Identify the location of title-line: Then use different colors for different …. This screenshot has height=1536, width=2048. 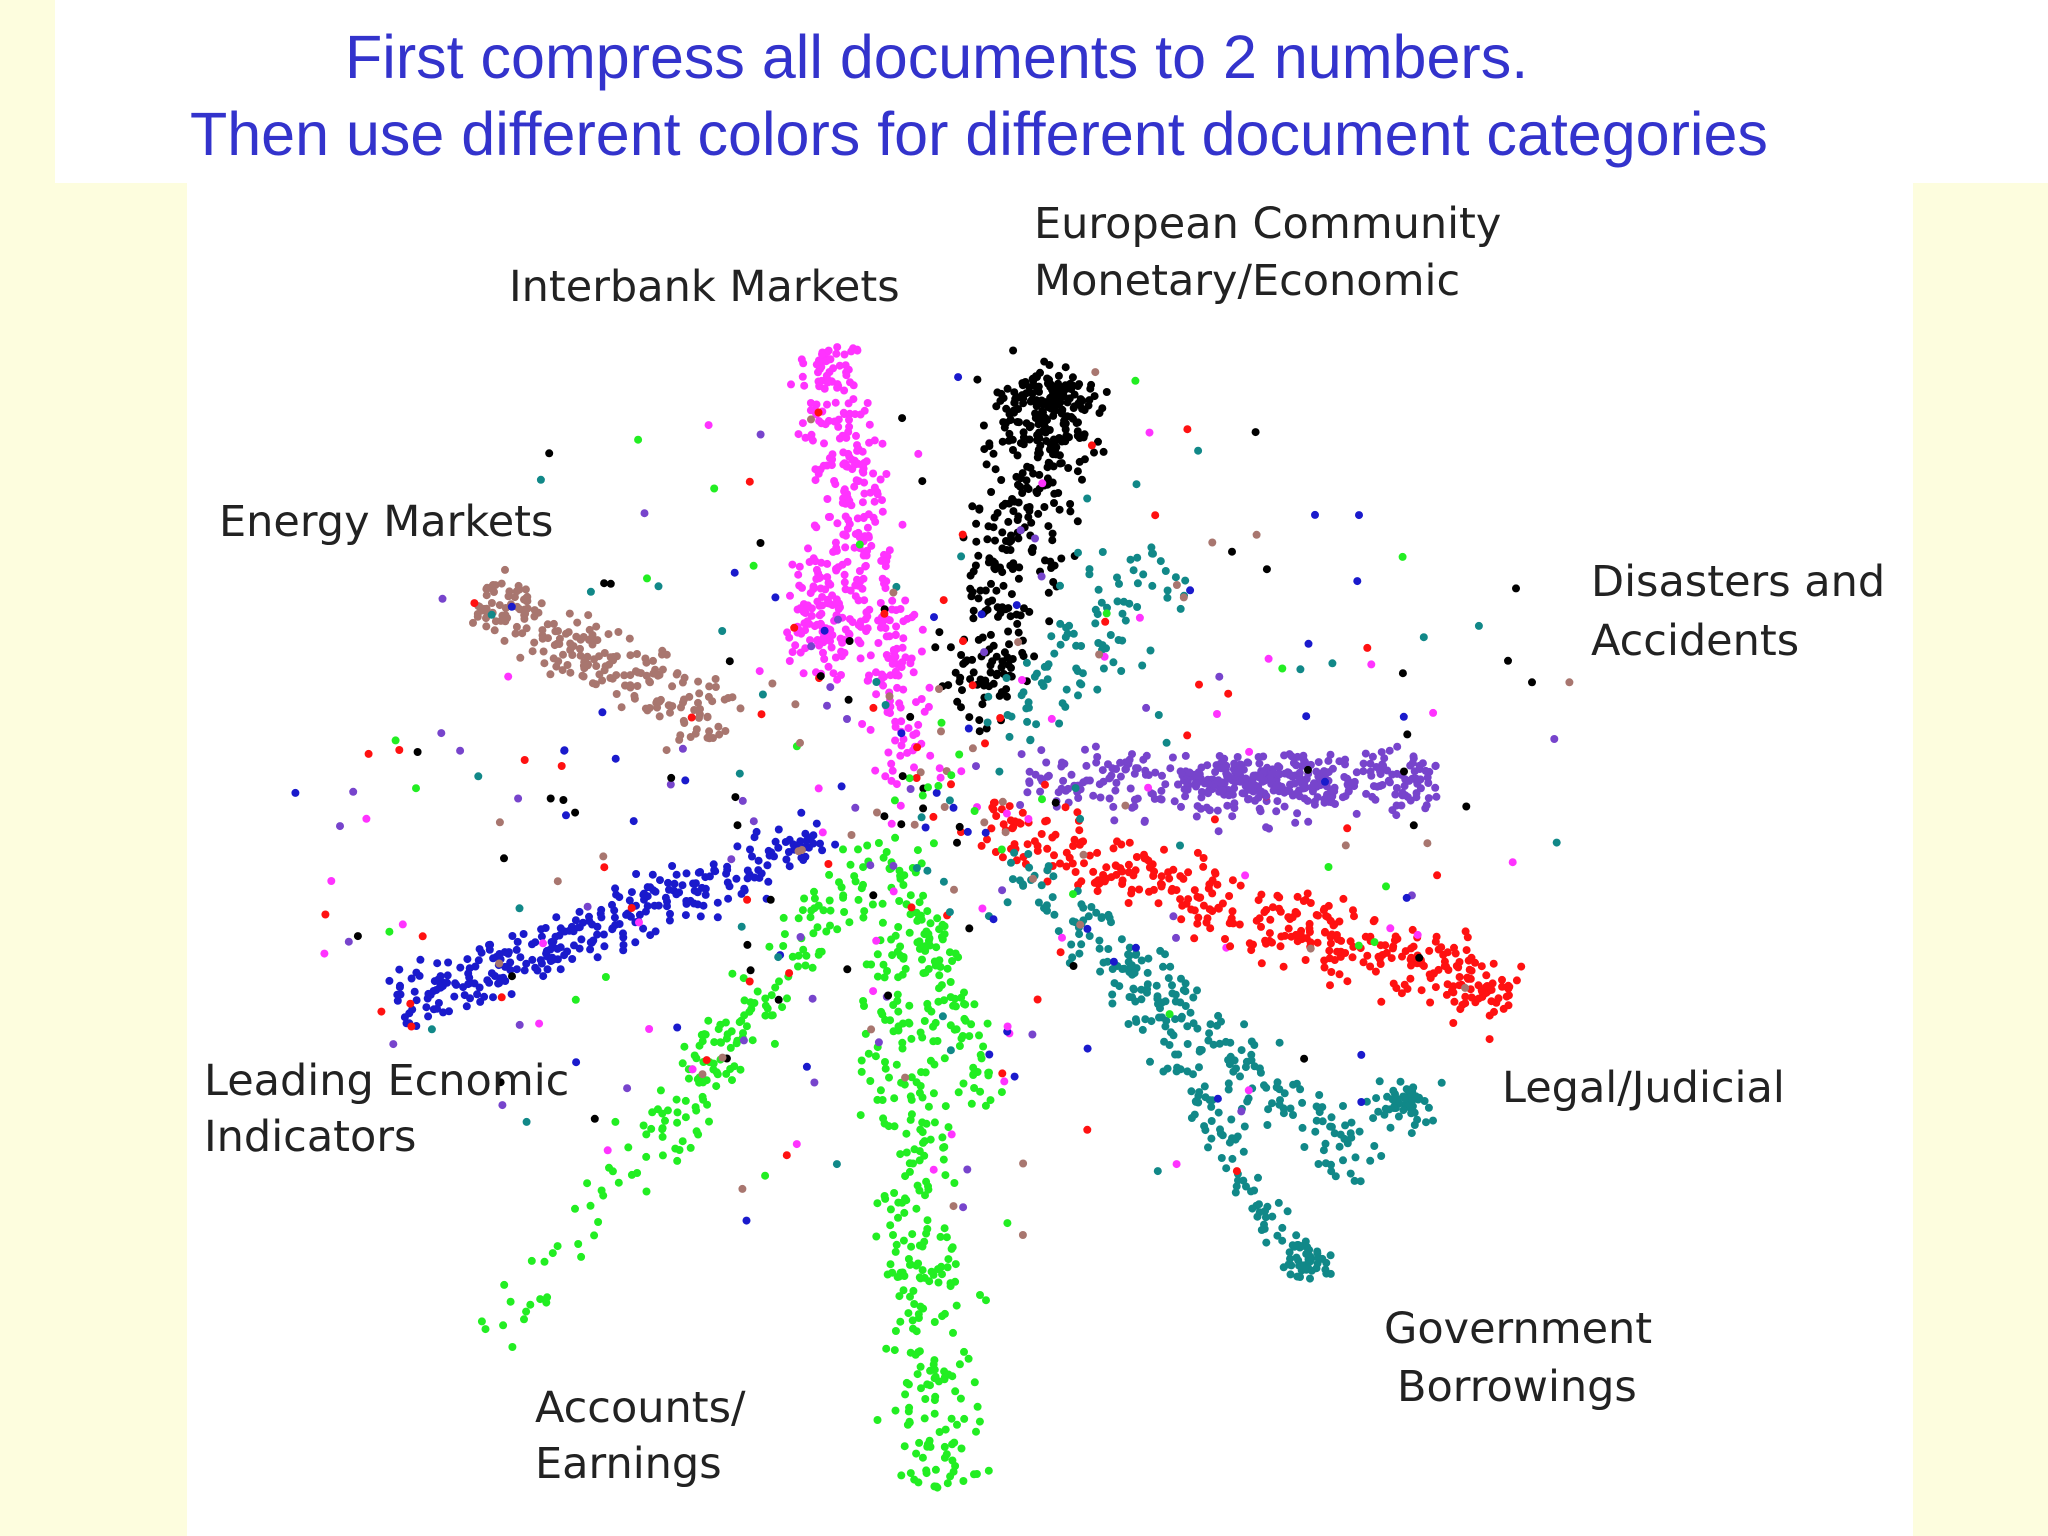
(979, 134).